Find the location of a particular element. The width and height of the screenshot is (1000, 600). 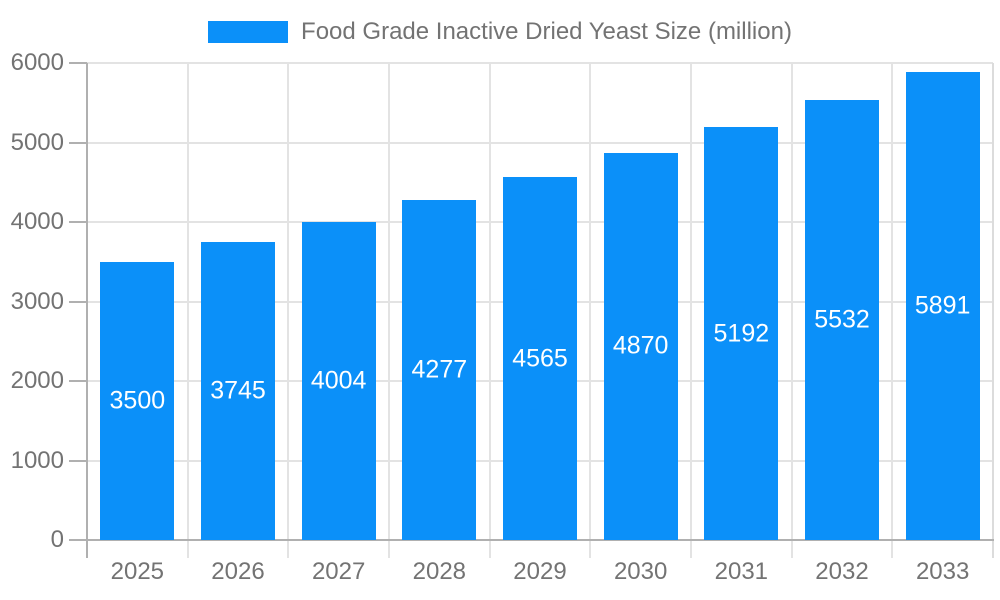

y-axis-tick-label: 5000 is located at coordinates (37, 142).